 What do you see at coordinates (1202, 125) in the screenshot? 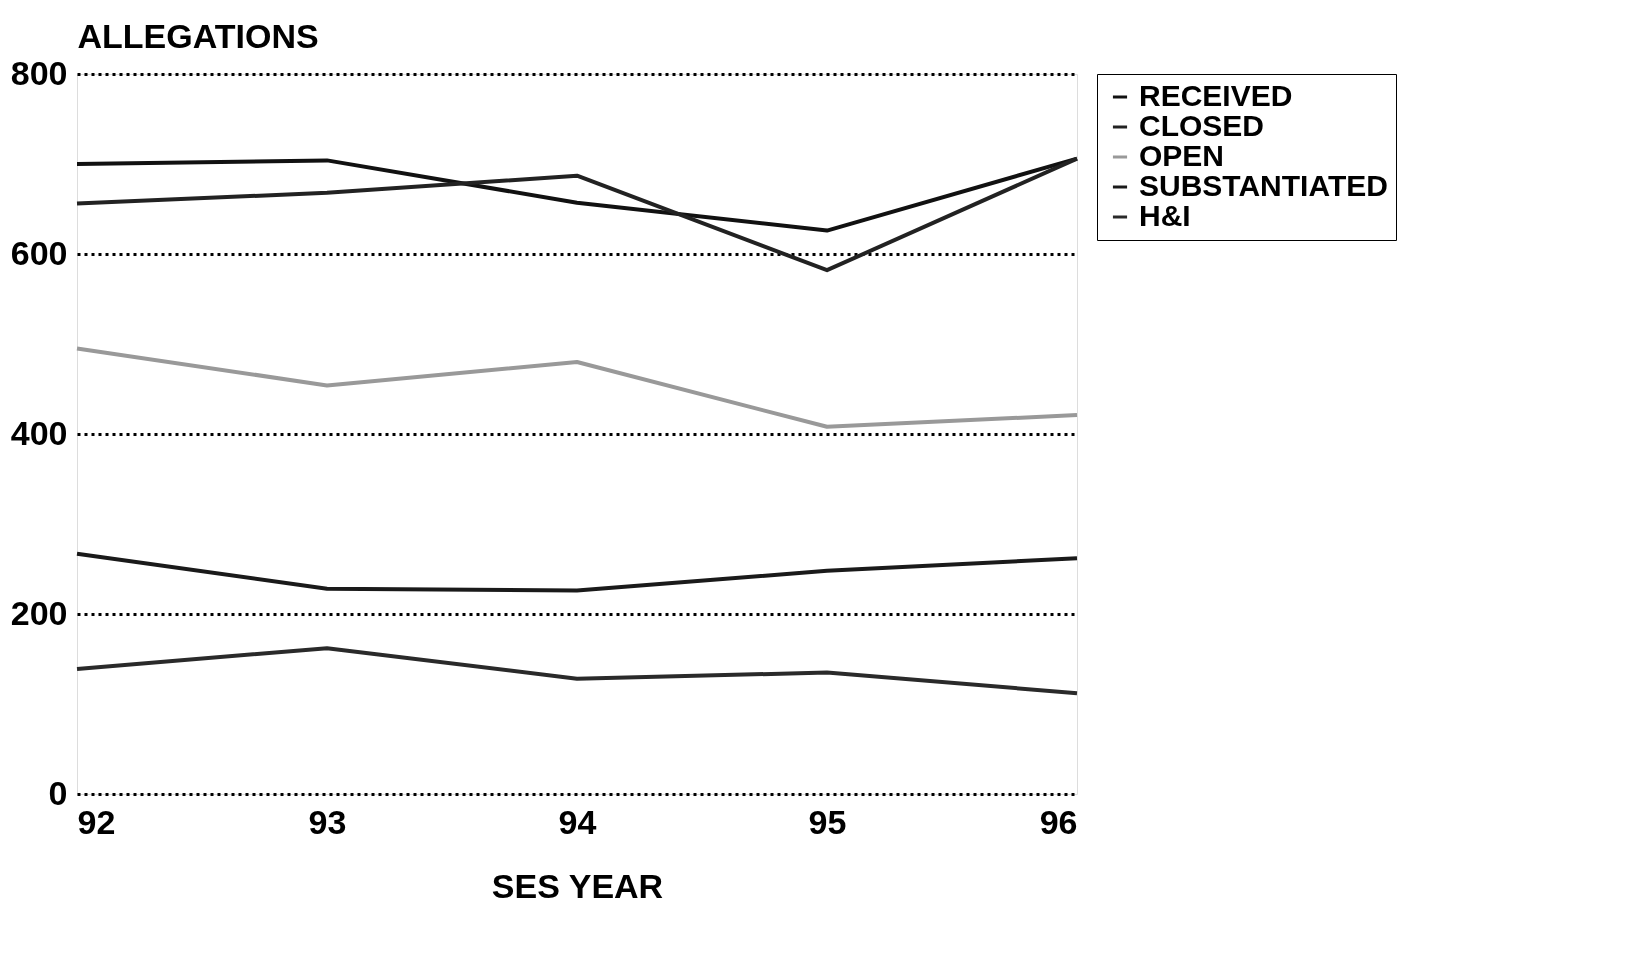
I see `legend-label: CLOSED` at bounding box center [1202, 125].